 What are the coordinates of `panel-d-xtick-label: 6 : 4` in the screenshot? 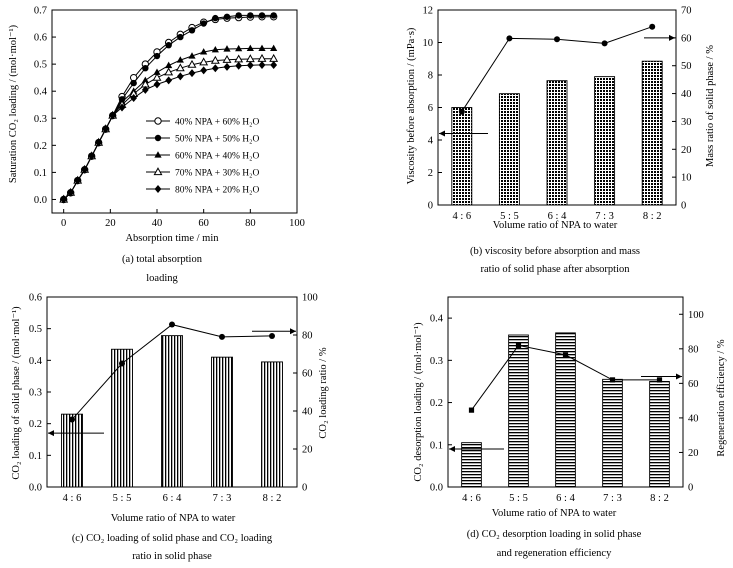 It's located at (565, 498).